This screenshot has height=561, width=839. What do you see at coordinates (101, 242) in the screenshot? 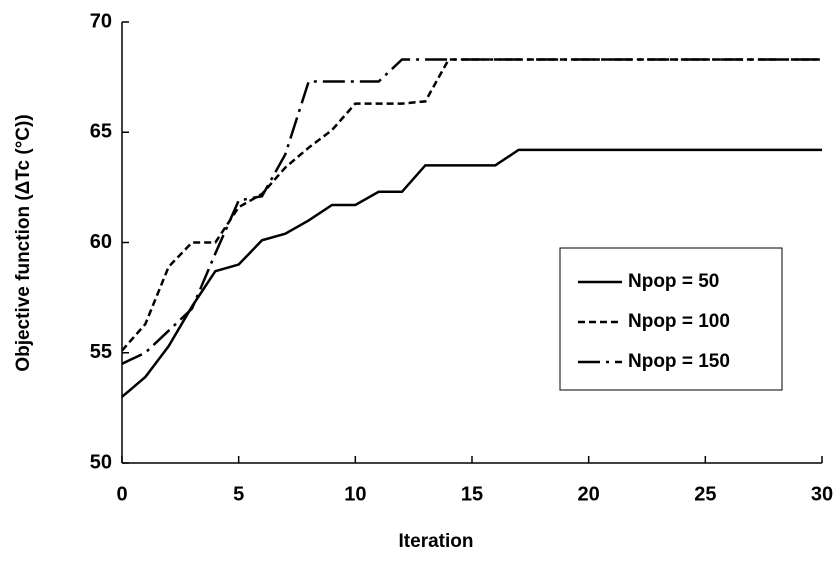
I see `y-tick-label: 60` at bounding box center [101, 242].